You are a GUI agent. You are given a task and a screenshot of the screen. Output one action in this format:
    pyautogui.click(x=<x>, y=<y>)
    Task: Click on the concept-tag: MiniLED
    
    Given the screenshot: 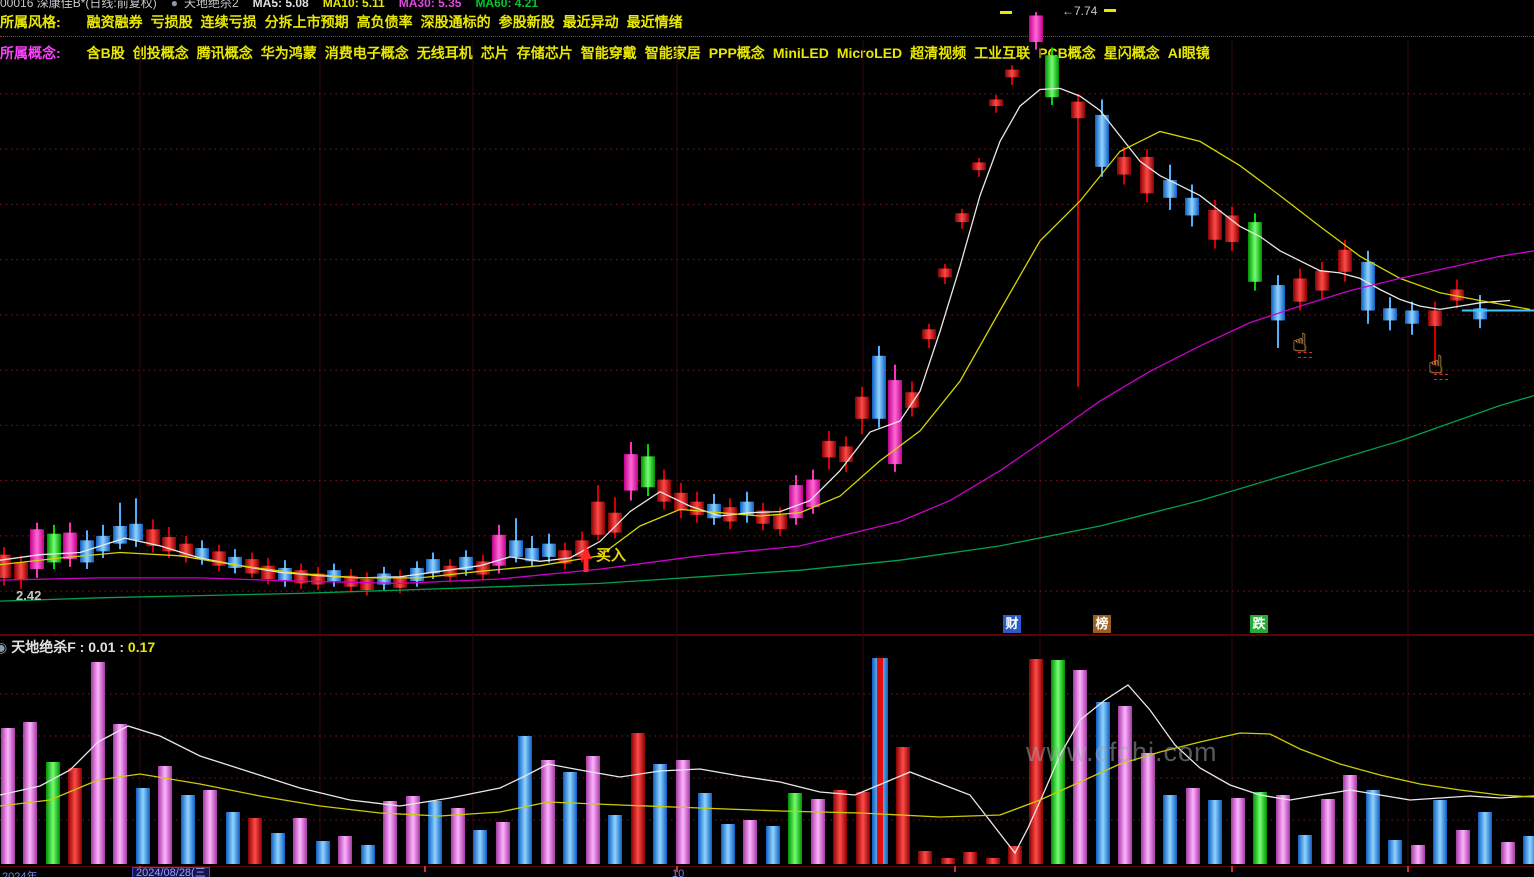 What is the action you would take?
    pyautogui.click(x=800, y=53)
    